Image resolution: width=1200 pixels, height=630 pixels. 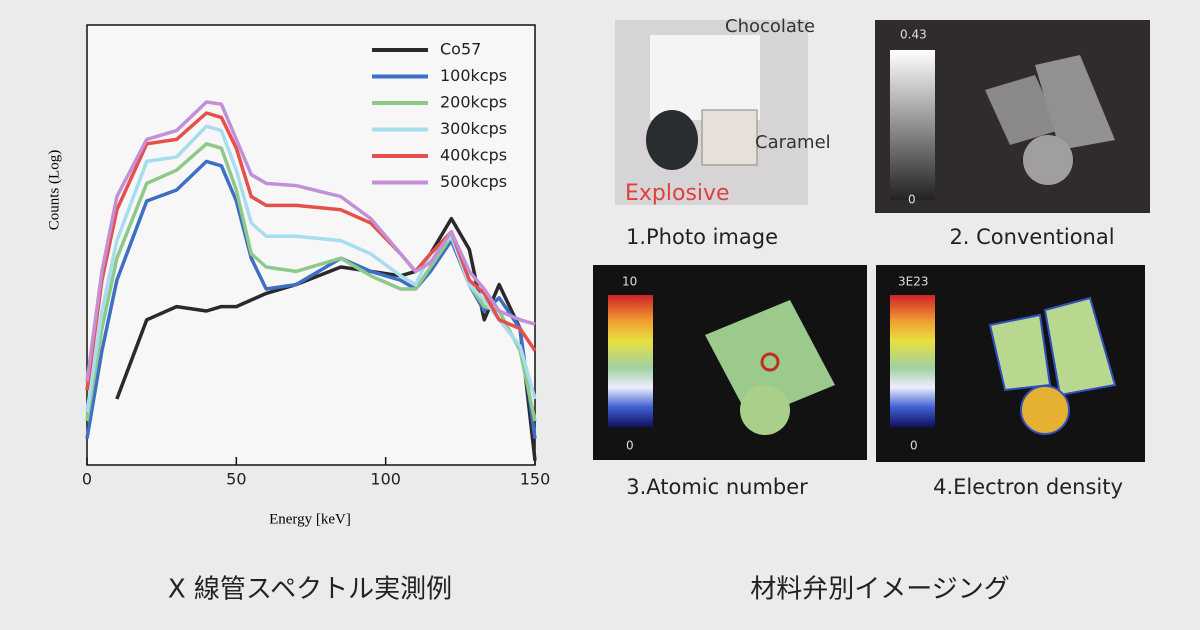 I want to click on scale-max: 10, so click(x=629, y=282).